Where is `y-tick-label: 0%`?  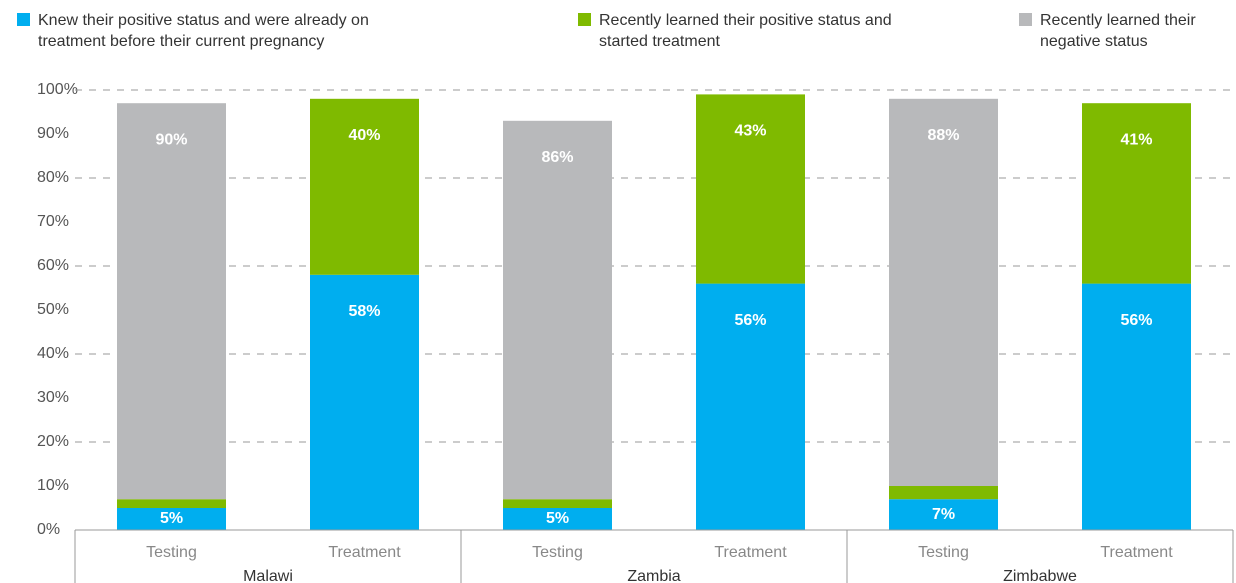 y-tick-label: 0% is located at coordinates (48, 529).